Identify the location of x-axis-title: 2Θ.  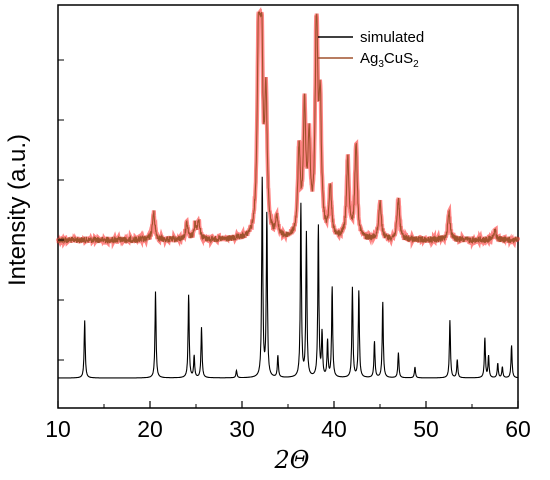
(292, 460).